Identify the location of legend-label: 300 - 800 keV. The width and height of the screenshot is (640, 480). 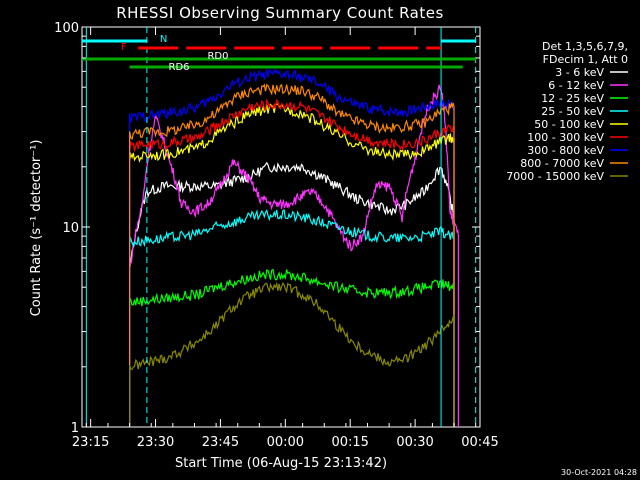
(565, 150).